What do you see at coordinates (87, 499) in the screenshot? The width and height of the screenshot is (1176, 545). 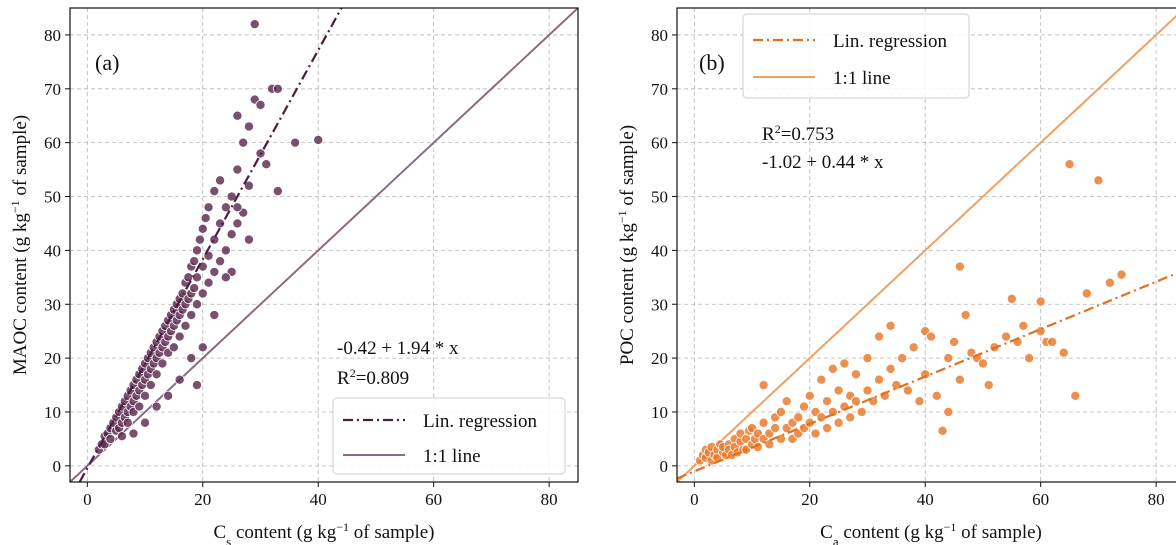 I see `x-tick-label: 0` at bounding box center [87, 499].